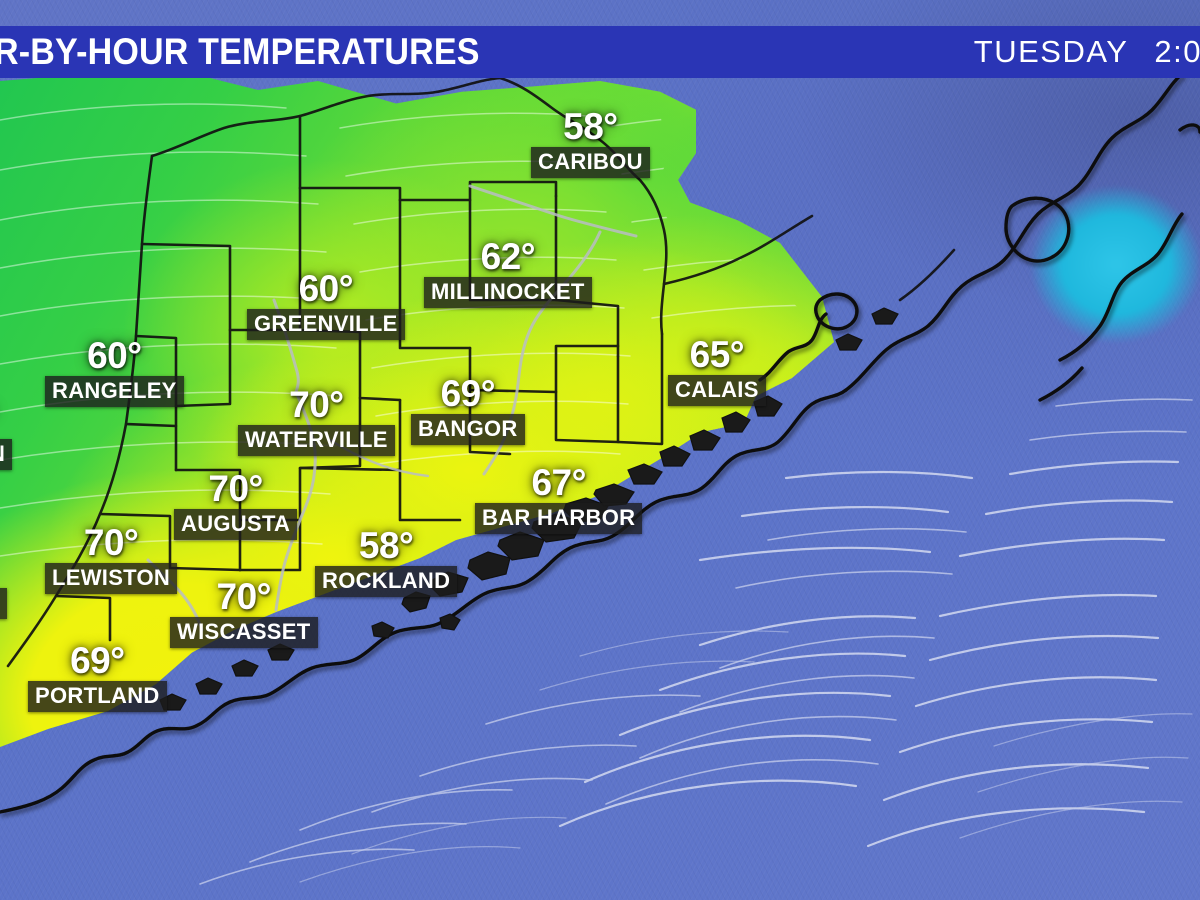 This screenshot has width=1200, height=900. I want to click on city-label-millinocket: 62° MILLINOCKET, so click(508, 273).